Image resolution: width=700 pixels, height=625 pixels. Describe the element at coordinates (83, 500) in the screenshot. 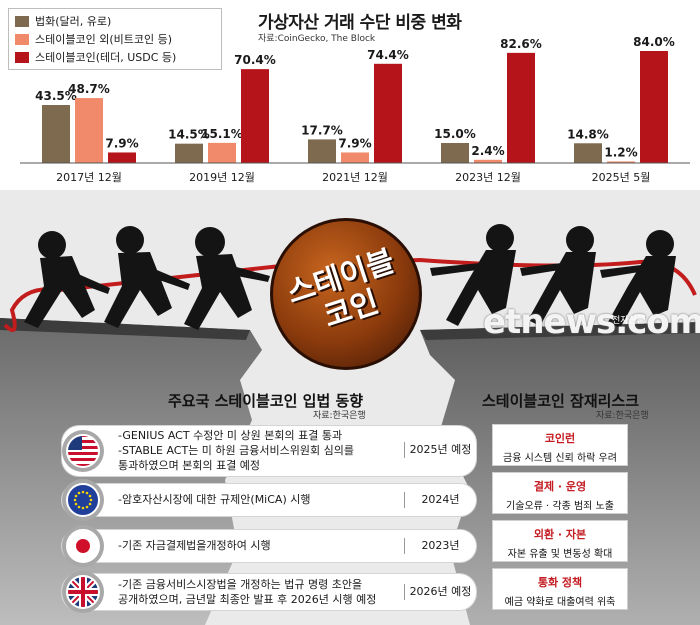

I see `eu-flag-icon` at that location.